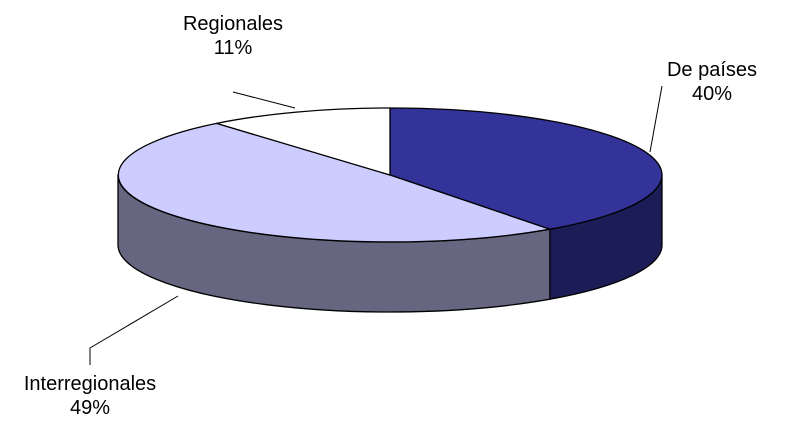 This screenshot has height=423, width=791. What do you see at coordinates (303, 141) in the screenshot?
I see `slice-regionales` at bounding box center [303, 141].